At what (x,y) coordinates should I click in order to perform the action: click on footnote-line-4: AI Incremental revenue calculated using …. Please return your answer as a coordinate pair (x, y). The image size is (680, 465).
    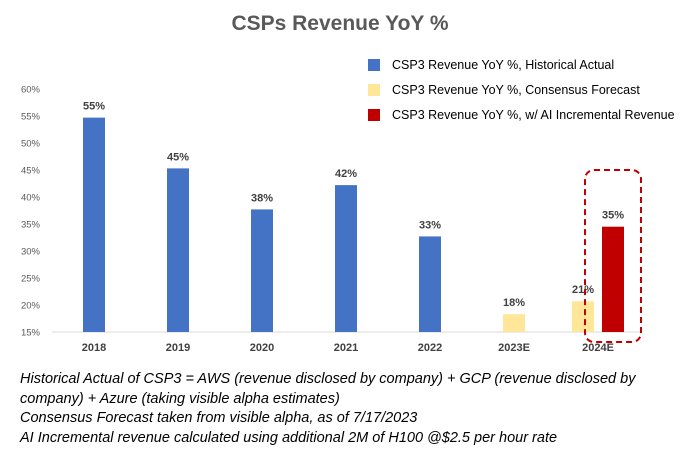
    Looking at the image, I should click on (289, 437).